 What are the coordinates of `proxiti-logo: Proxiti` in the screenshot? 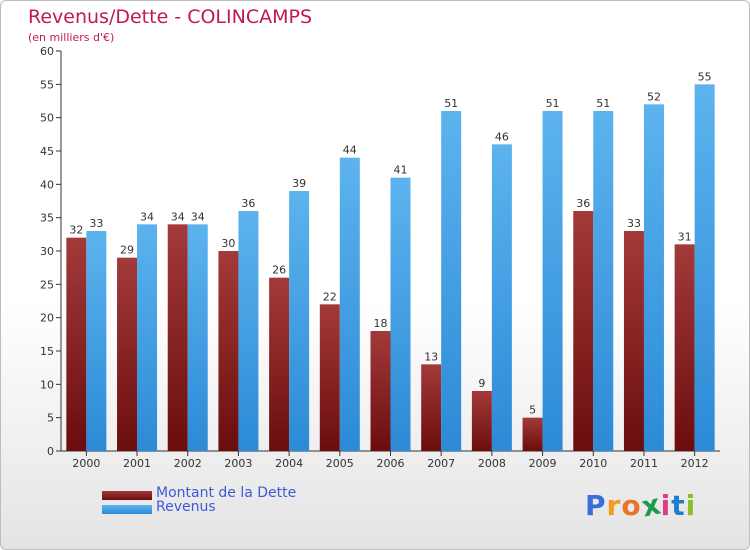 It's located at (641, 505).